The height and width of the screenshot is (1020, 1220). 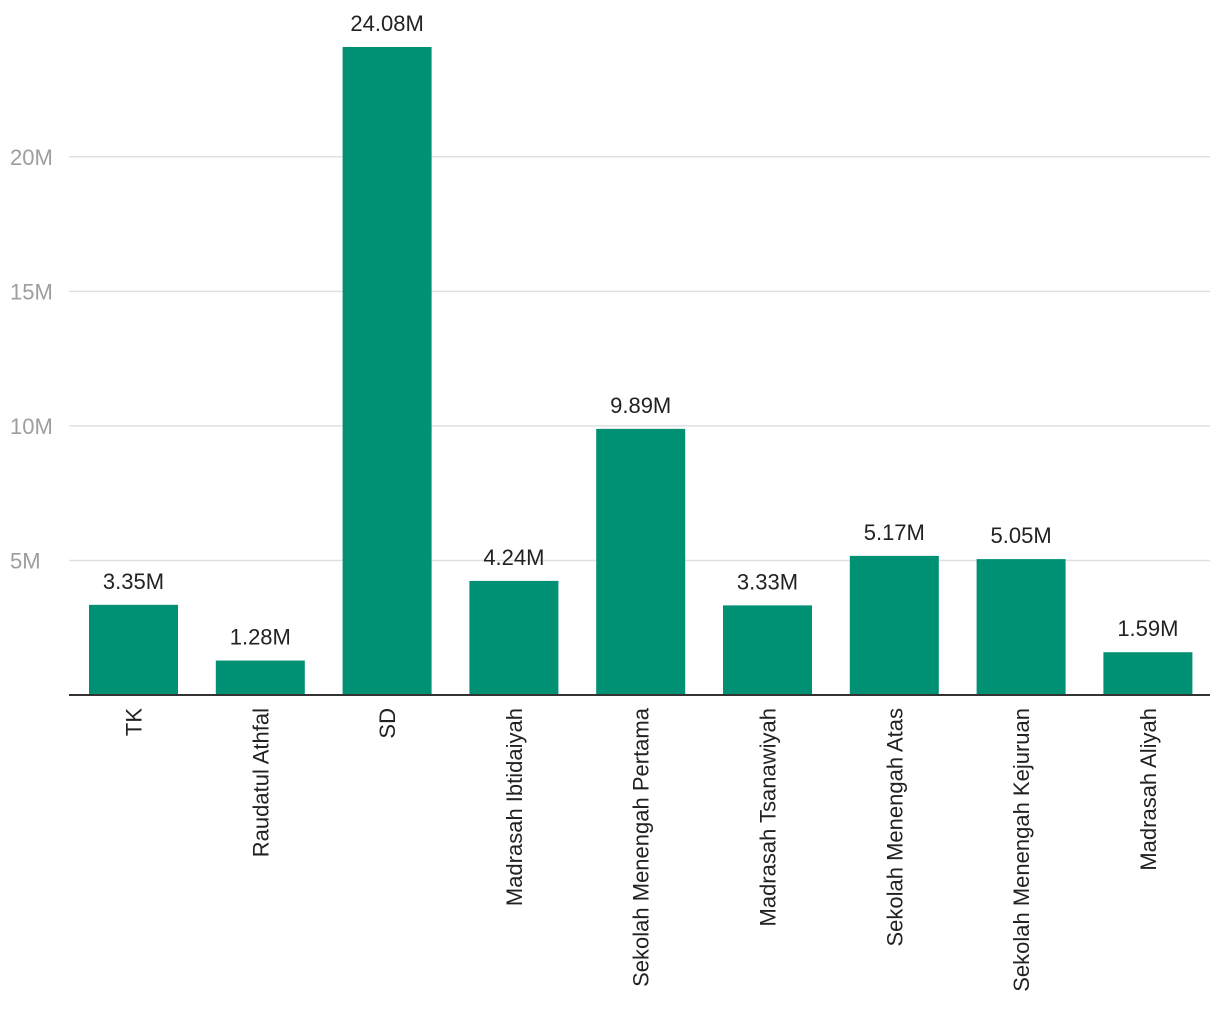 I want to click on x-tick-label: Sekolah Menengah Pertama, so click(x=641, y=847).